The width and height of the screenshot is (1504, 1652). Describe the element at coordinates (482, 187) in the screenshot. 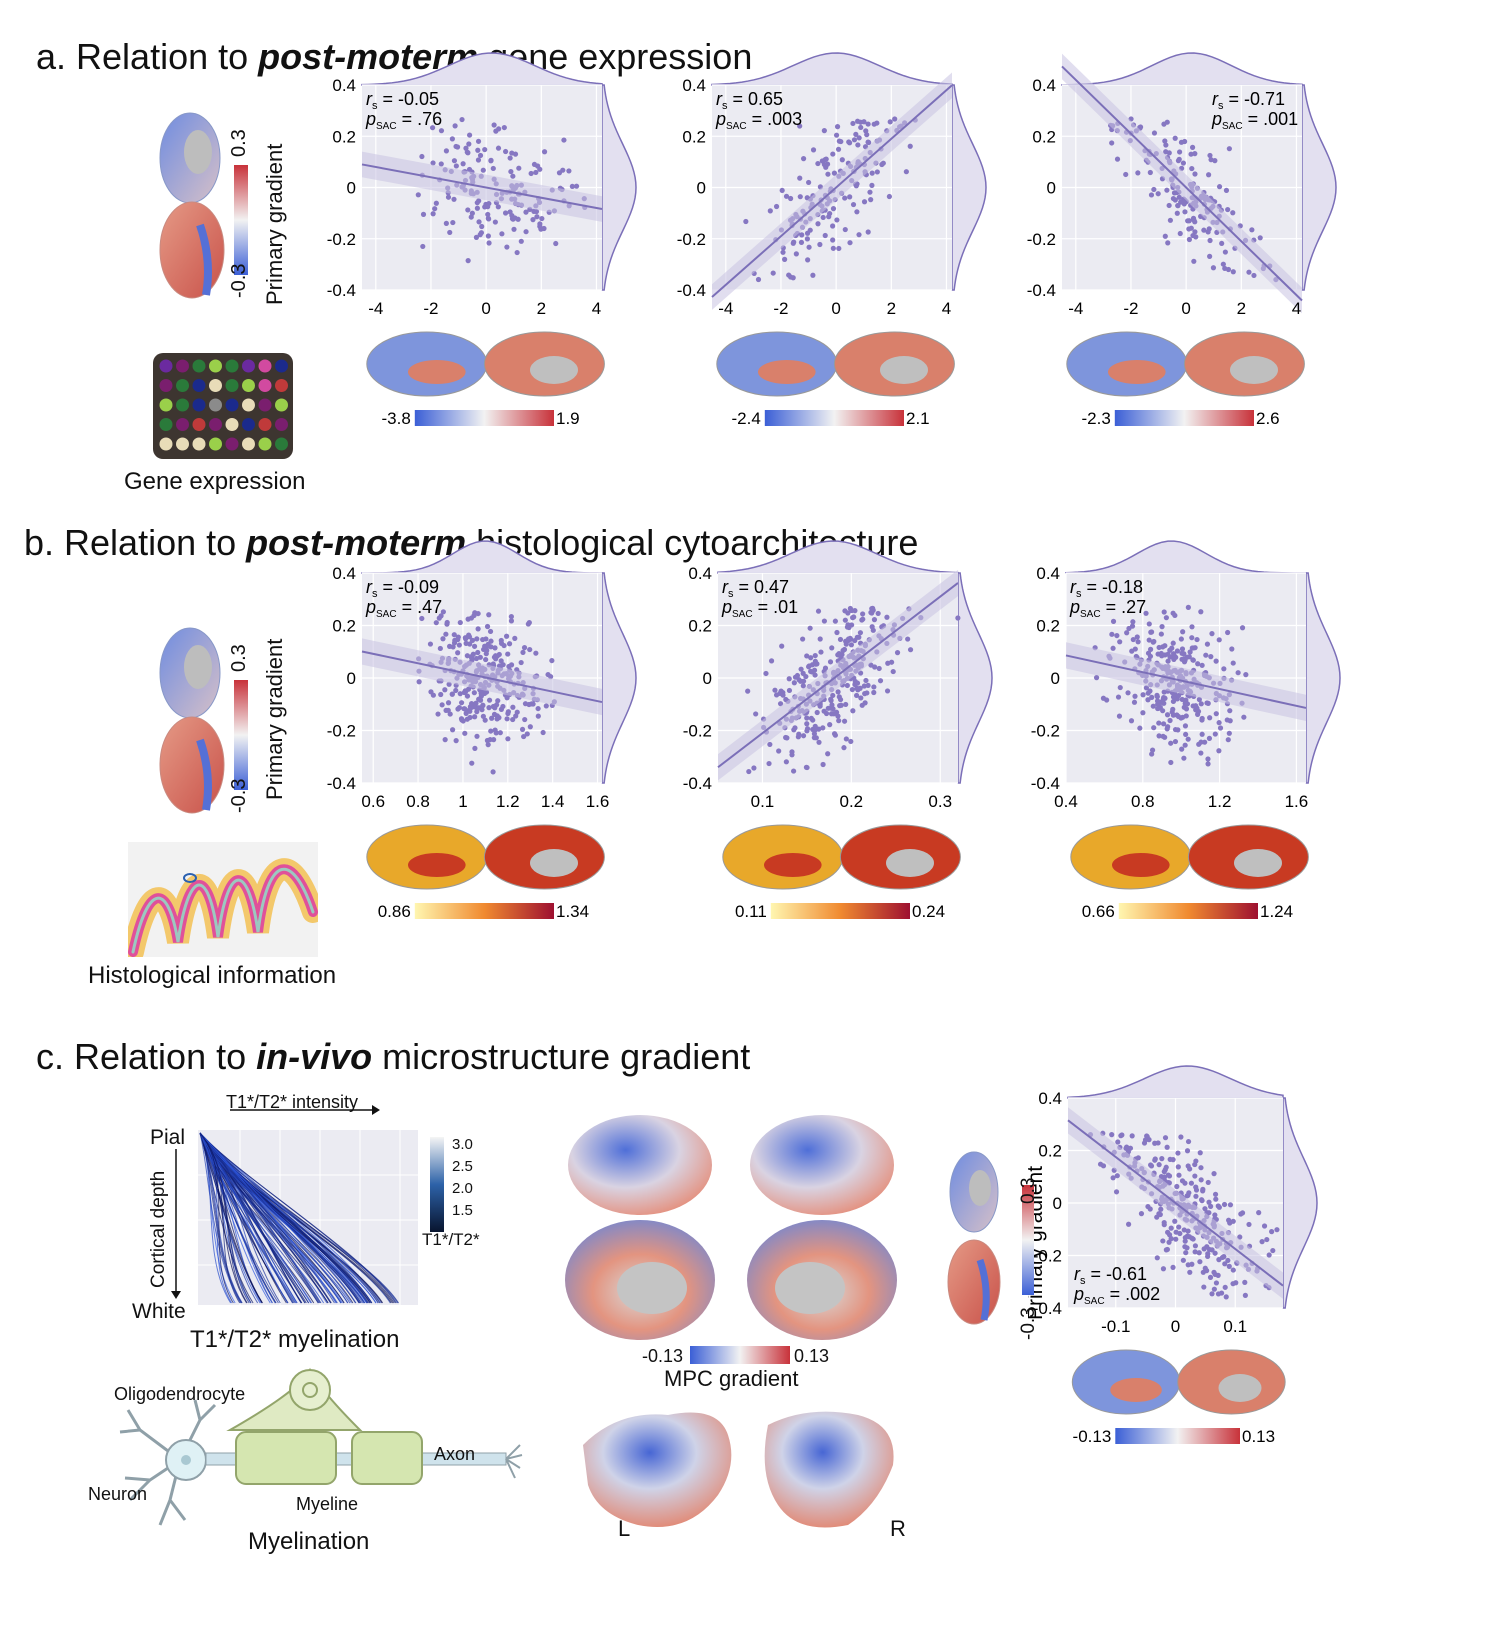

I see `fit-line` at that location.